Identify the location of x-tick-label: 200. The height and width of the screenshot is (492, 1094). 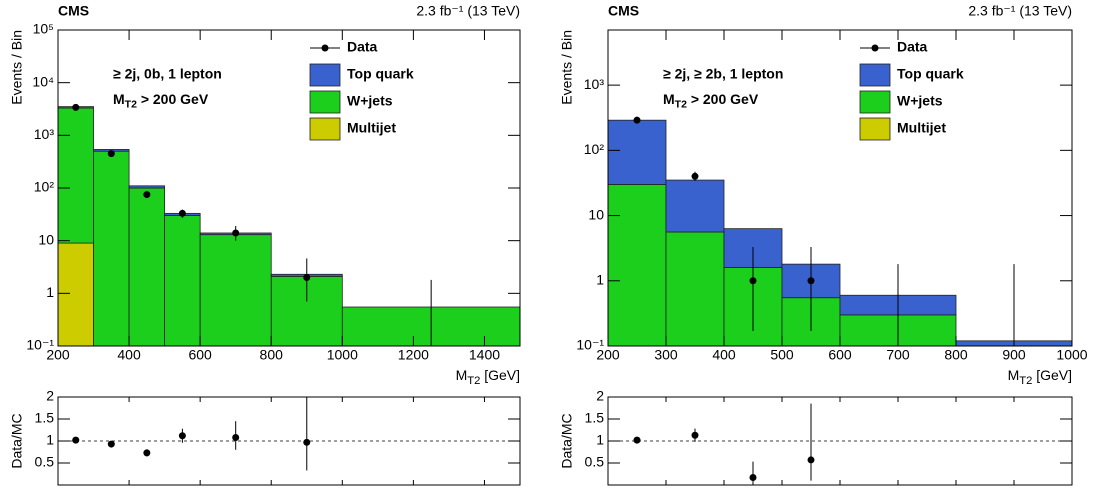
(608, 355).